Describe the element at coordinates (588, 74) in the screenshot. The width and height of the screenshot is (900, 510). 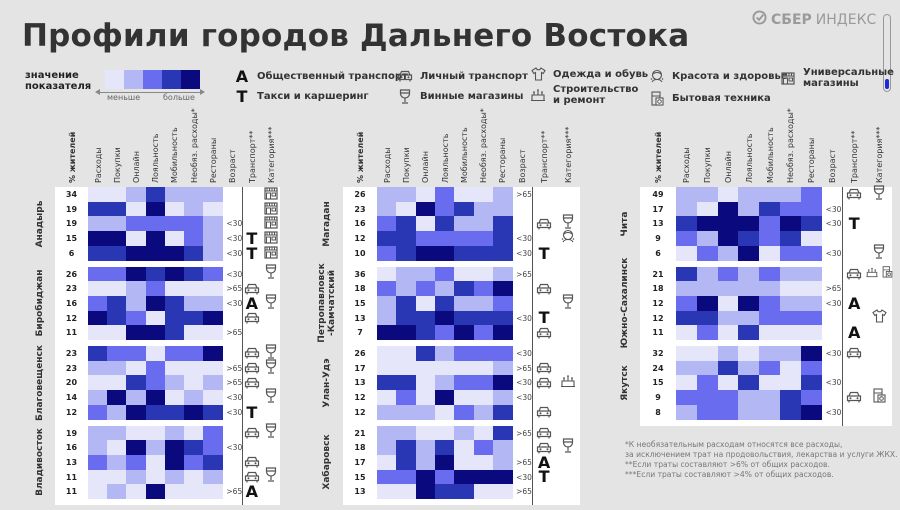
I see `legend-item-tshirt: Одежда и обувь` at that location.